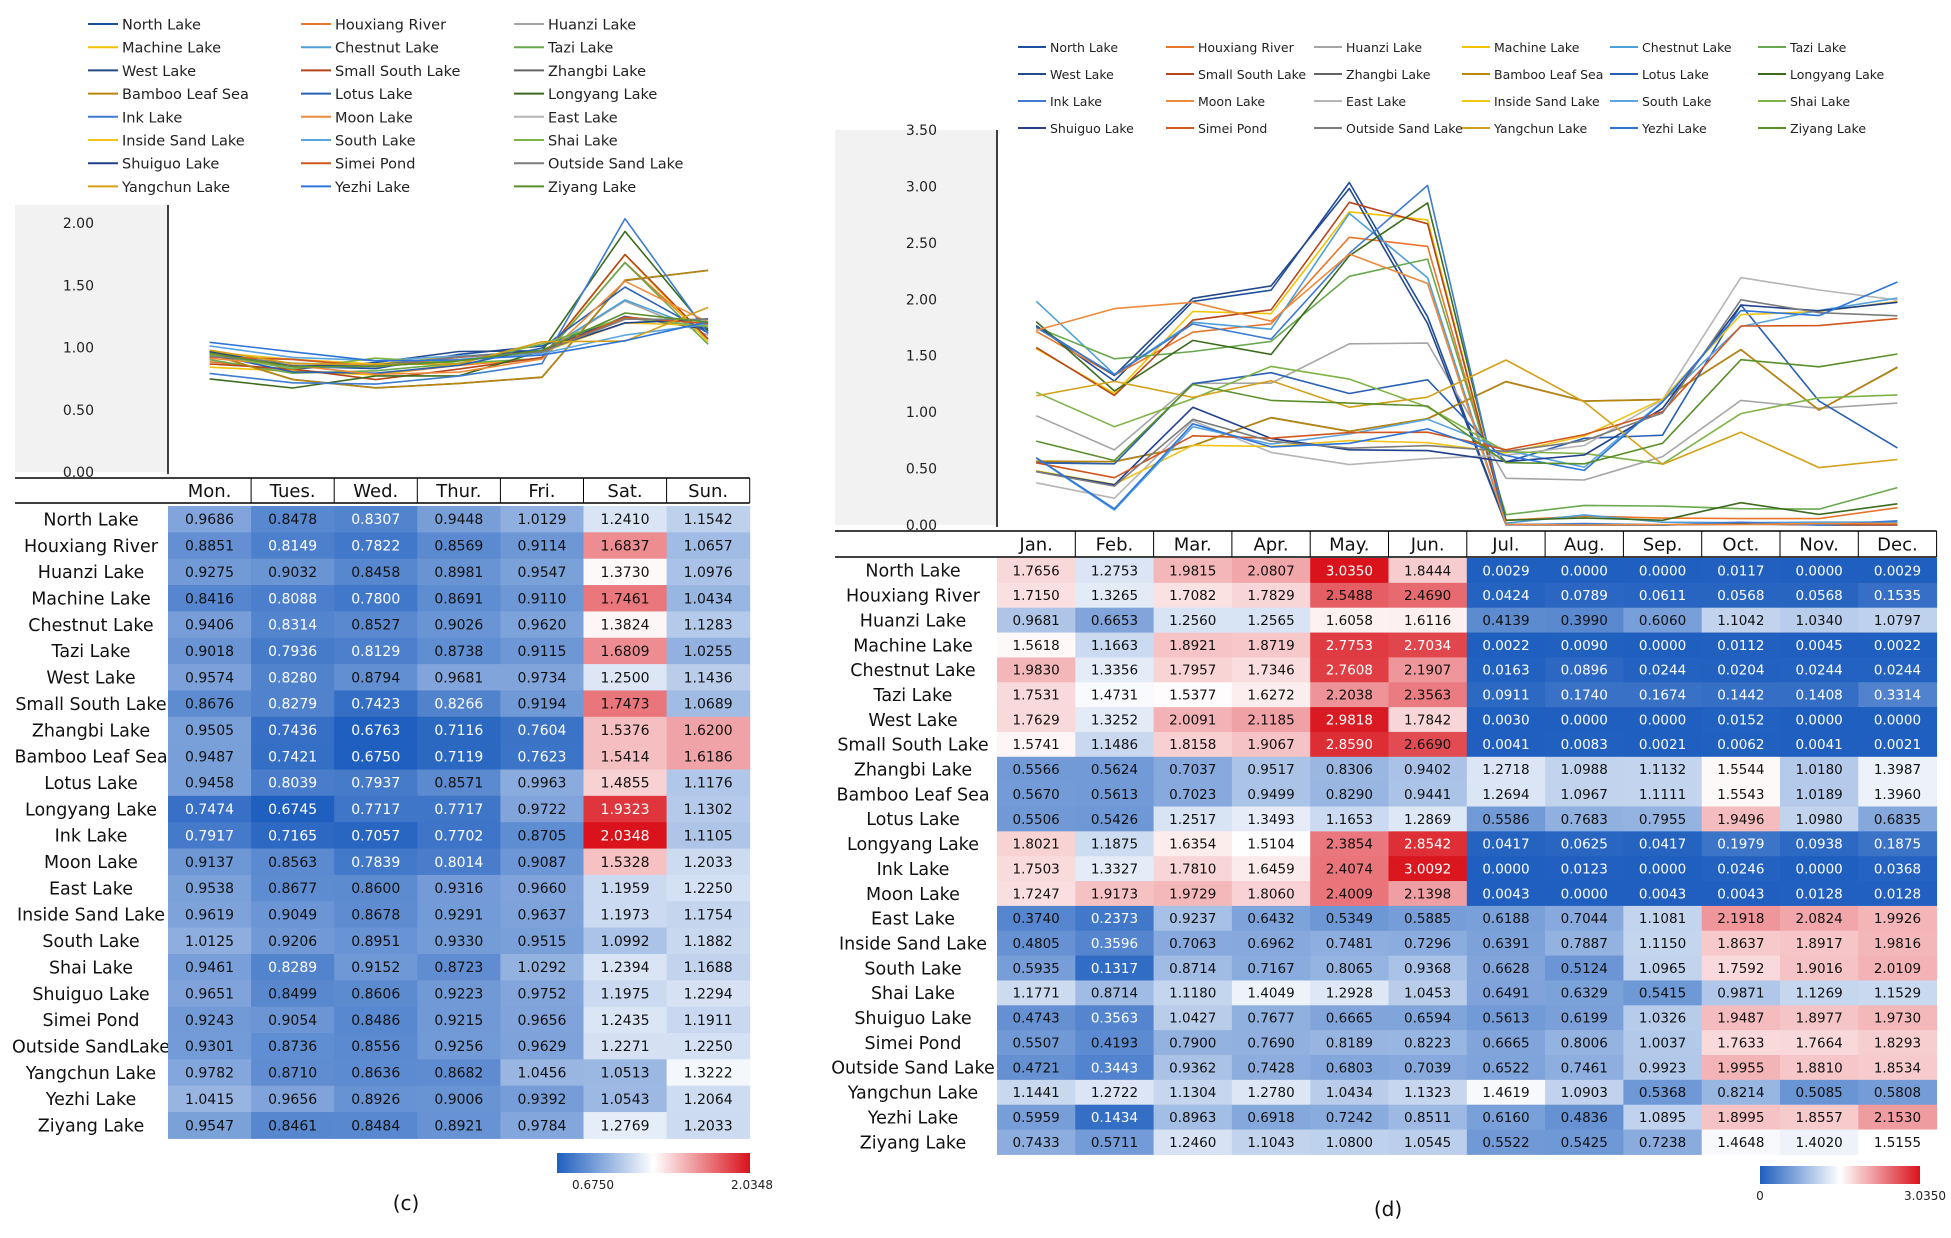  Describe the element at coordinates (458, 705) in the screenshot. I see `cell-value: 0.8266` at that location.